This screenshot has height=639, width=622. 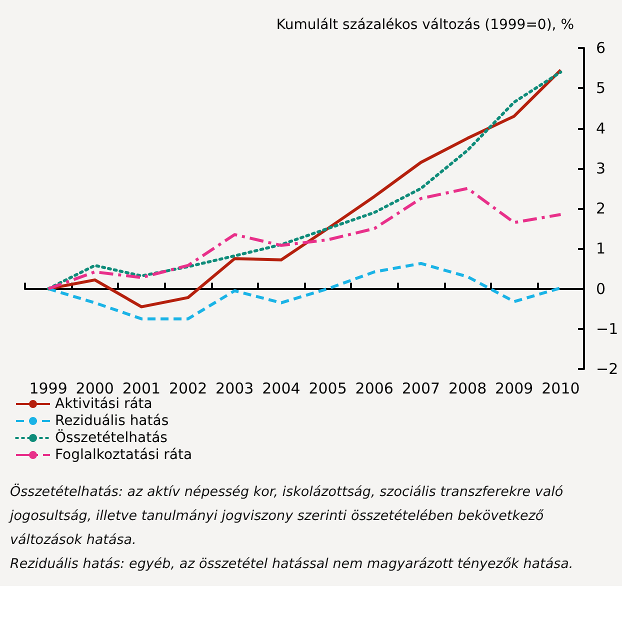 What do you see at coordinates (111, 437) in the screenshot?
I see `legend-label: Összetételhatás` at bounding box center [111, 437].